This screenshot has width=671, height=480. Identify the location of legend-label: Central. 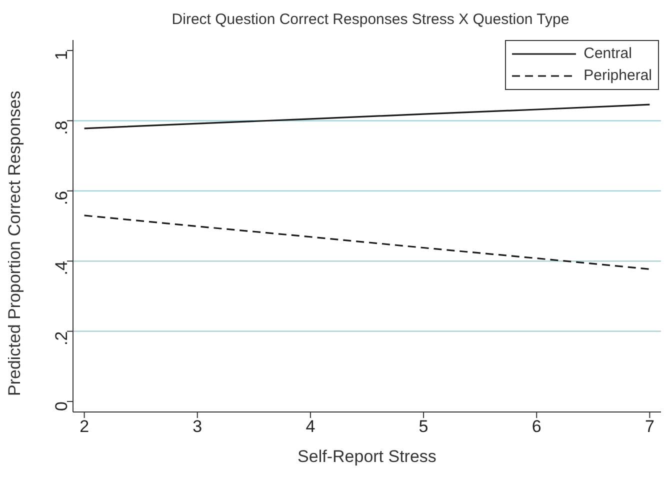
(608, 54).